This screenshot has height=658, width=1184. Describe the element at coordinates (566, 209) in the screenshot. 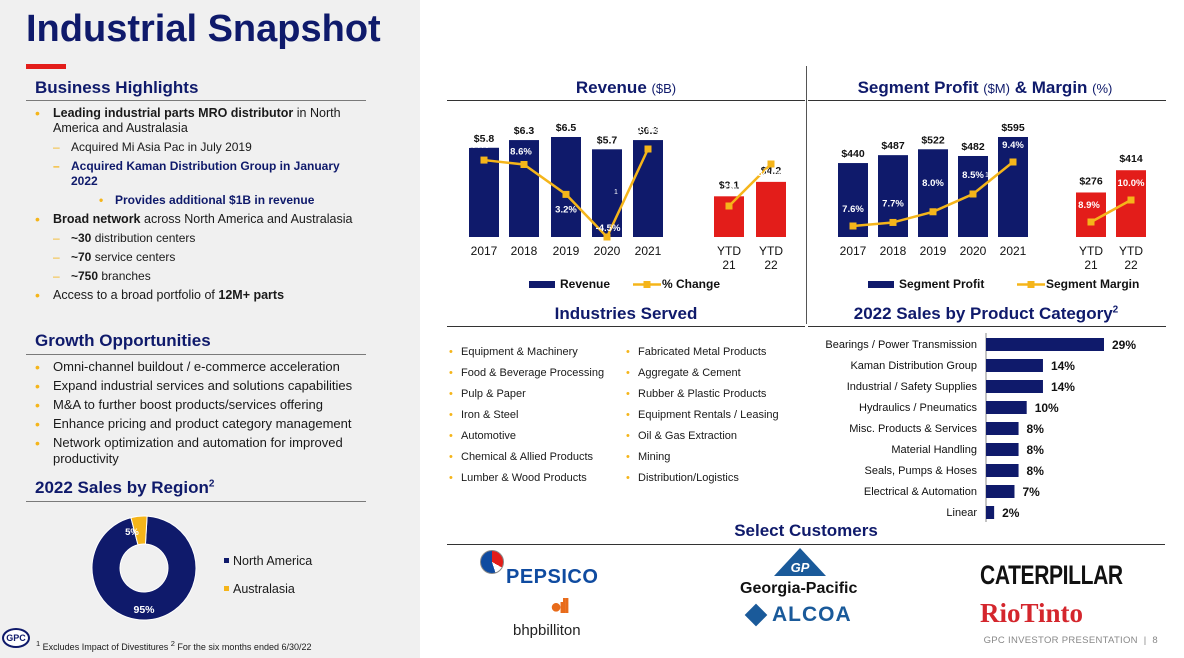

I see `percent-label: 3.2%` at that location.